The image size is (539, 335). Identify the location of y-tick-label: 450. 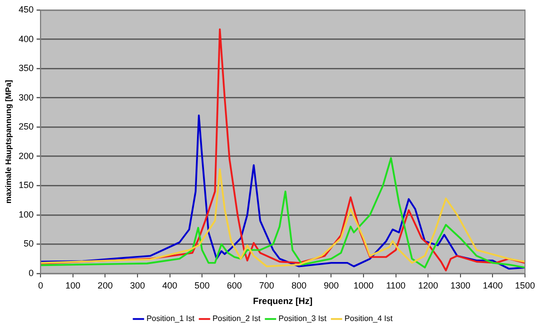
(26, 9).